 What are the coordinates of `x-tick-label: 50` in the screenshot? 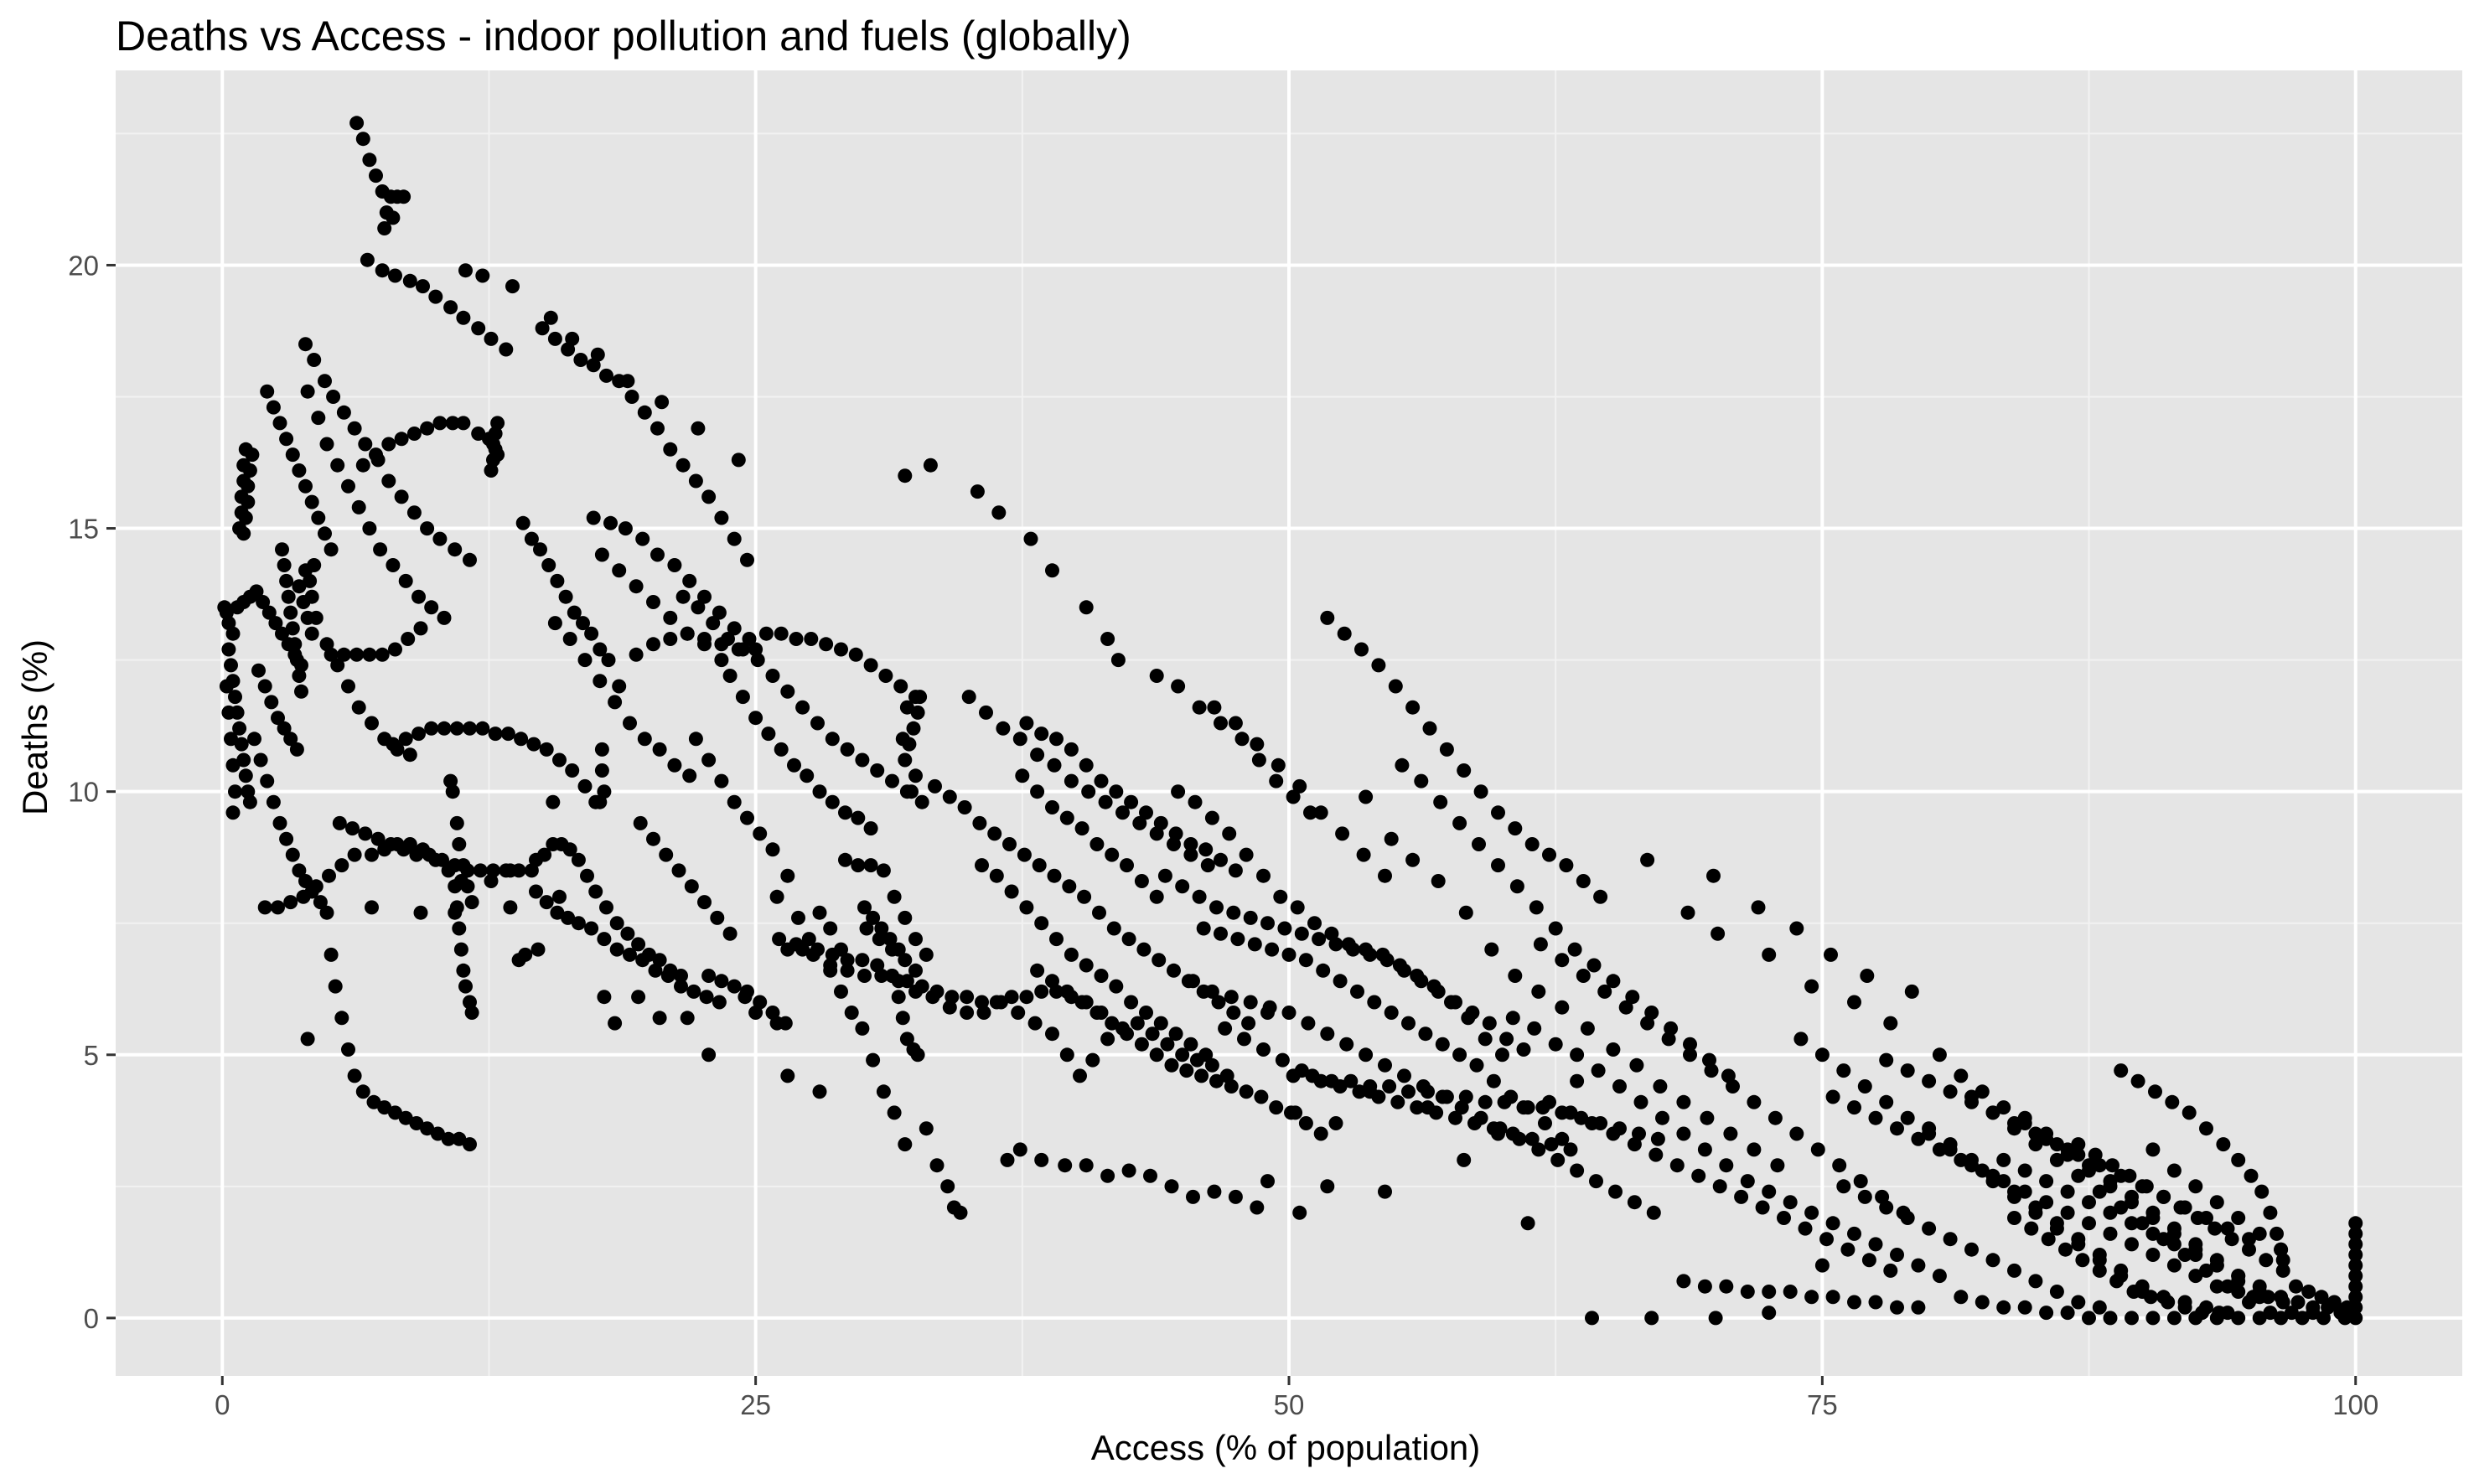 It's located at (1290, 1404).